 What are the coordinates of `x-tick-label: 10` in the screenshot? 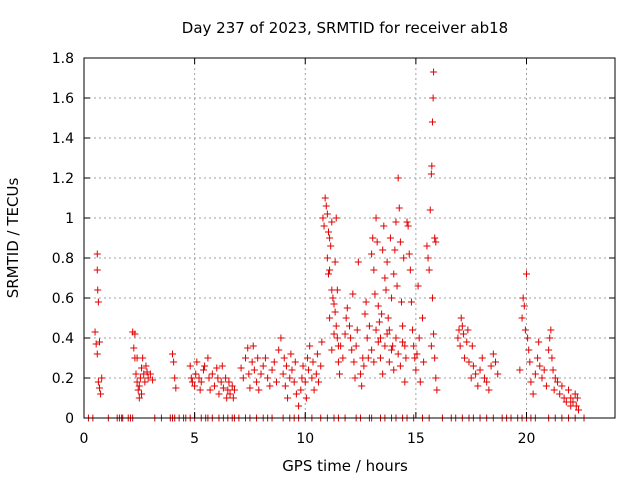 It's located at (305, 439).